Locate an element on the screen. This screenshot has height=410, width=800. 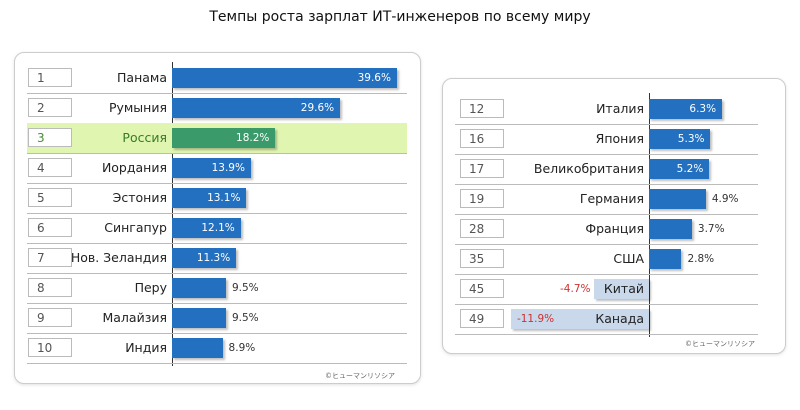
country-name: Иордания is located at coordinates (134, 167).